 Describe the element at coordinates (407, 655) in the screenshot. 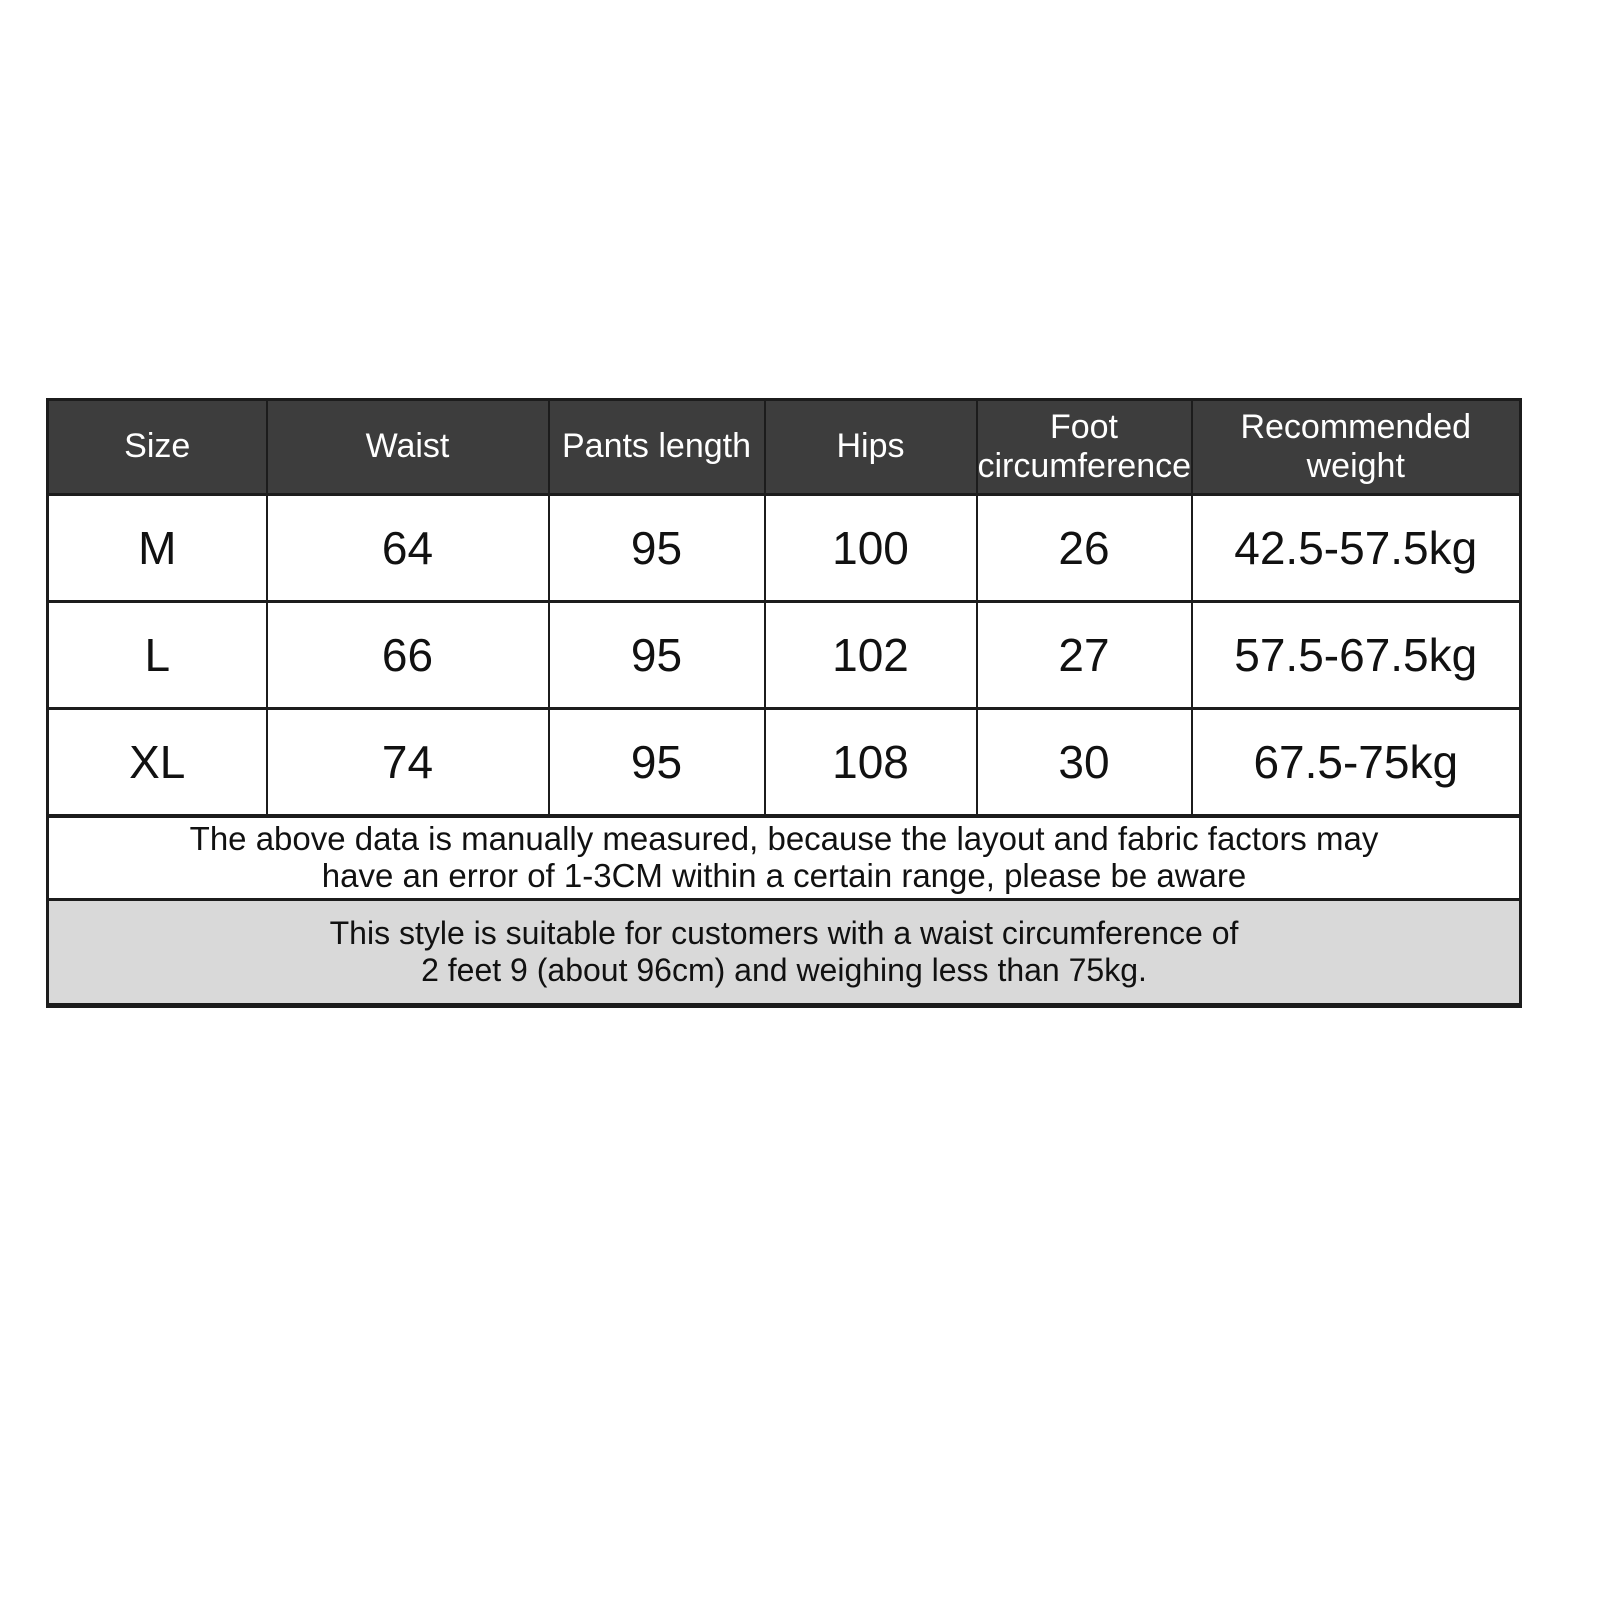

I see `cell-waist: 66` at that location.